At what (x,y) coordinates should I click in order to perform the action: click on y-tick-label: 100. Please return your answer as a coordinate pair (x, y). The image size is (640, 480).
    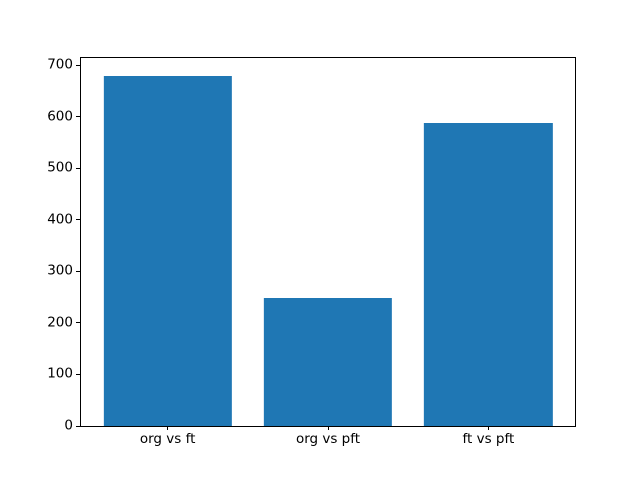
    Looking at the image, I should click on (60, 373).